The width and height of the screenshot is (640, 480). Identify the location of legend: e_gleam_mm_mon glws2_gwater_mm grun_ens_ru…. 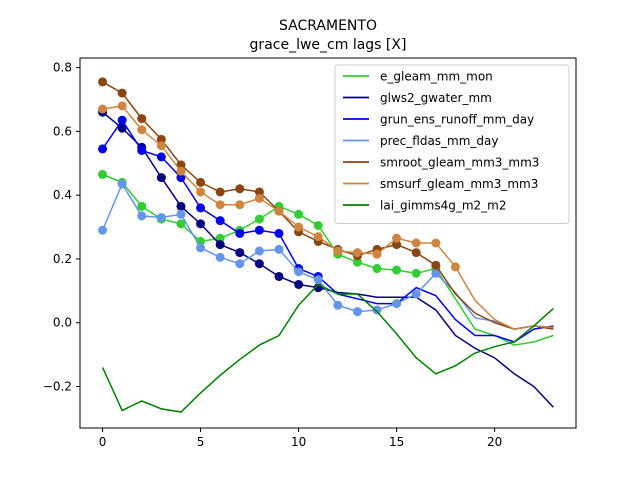
(452, 144).